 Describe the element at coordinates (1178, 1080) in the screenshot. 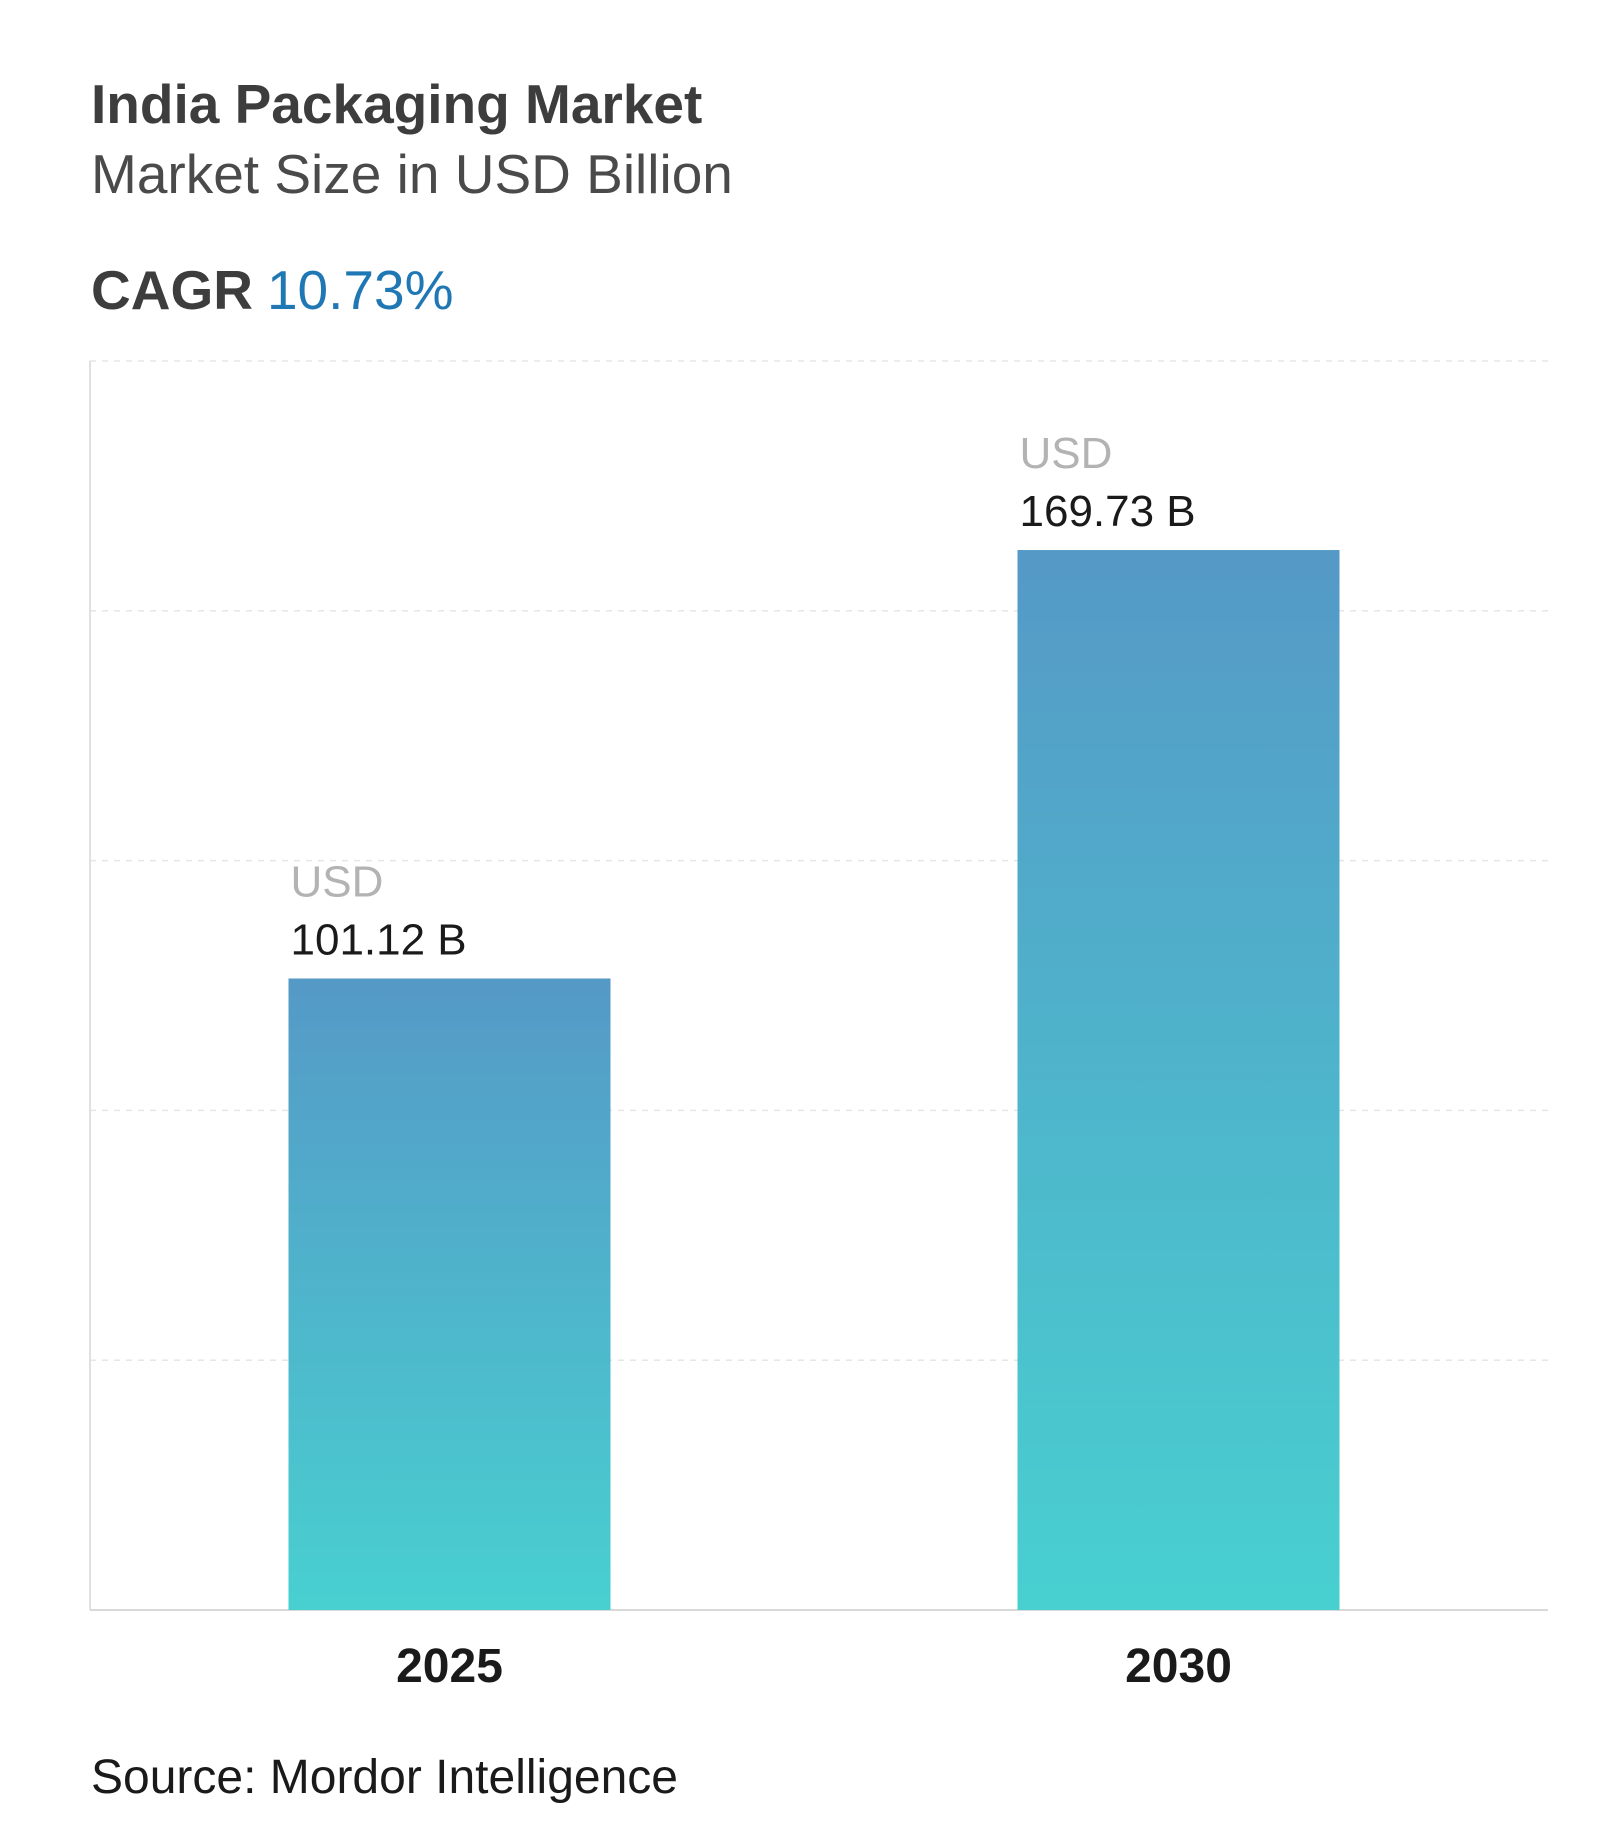

I see `bar-2030` at that location.